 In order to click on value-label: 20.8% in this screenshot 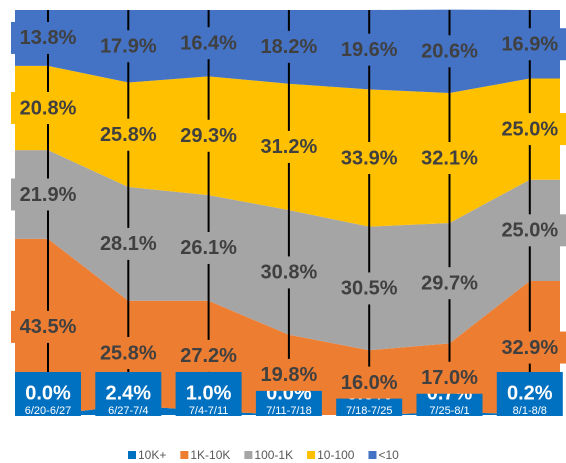, I will do `click(48, 108)`.